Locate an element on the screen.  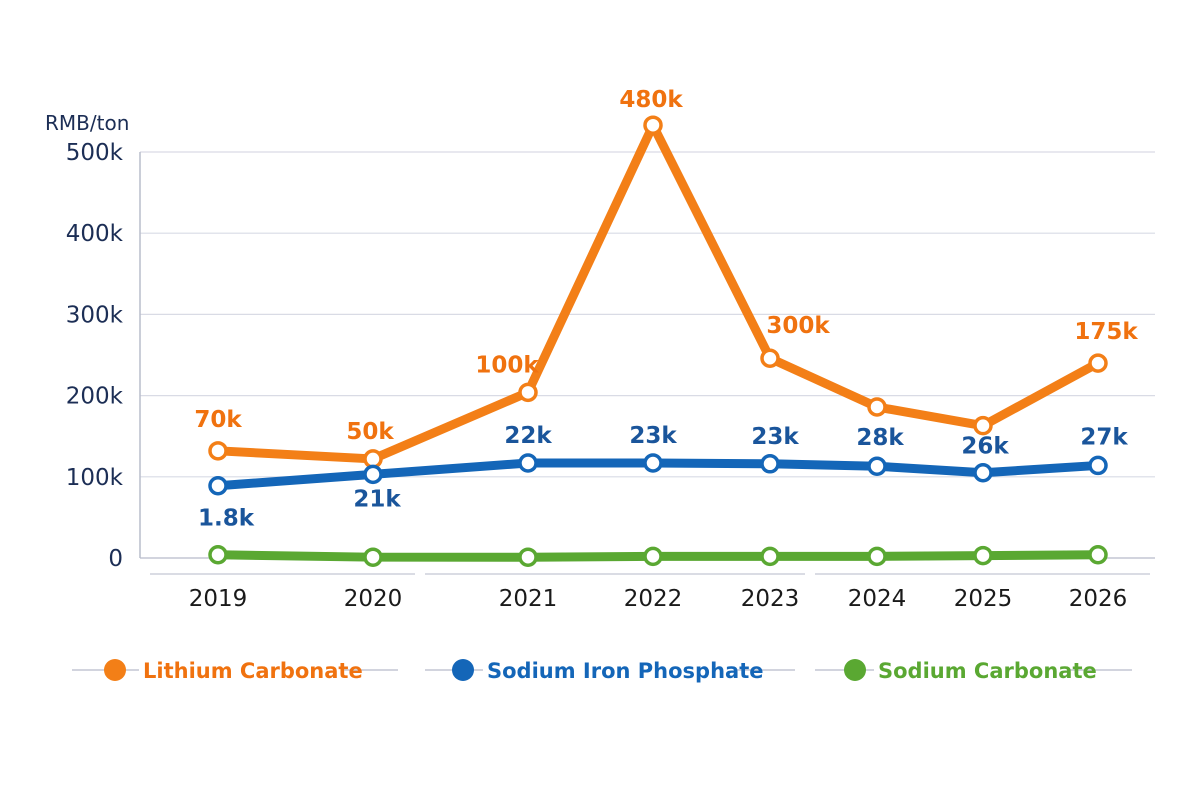
x-tick-label: 2026 is located at coordinates (1098, 599).